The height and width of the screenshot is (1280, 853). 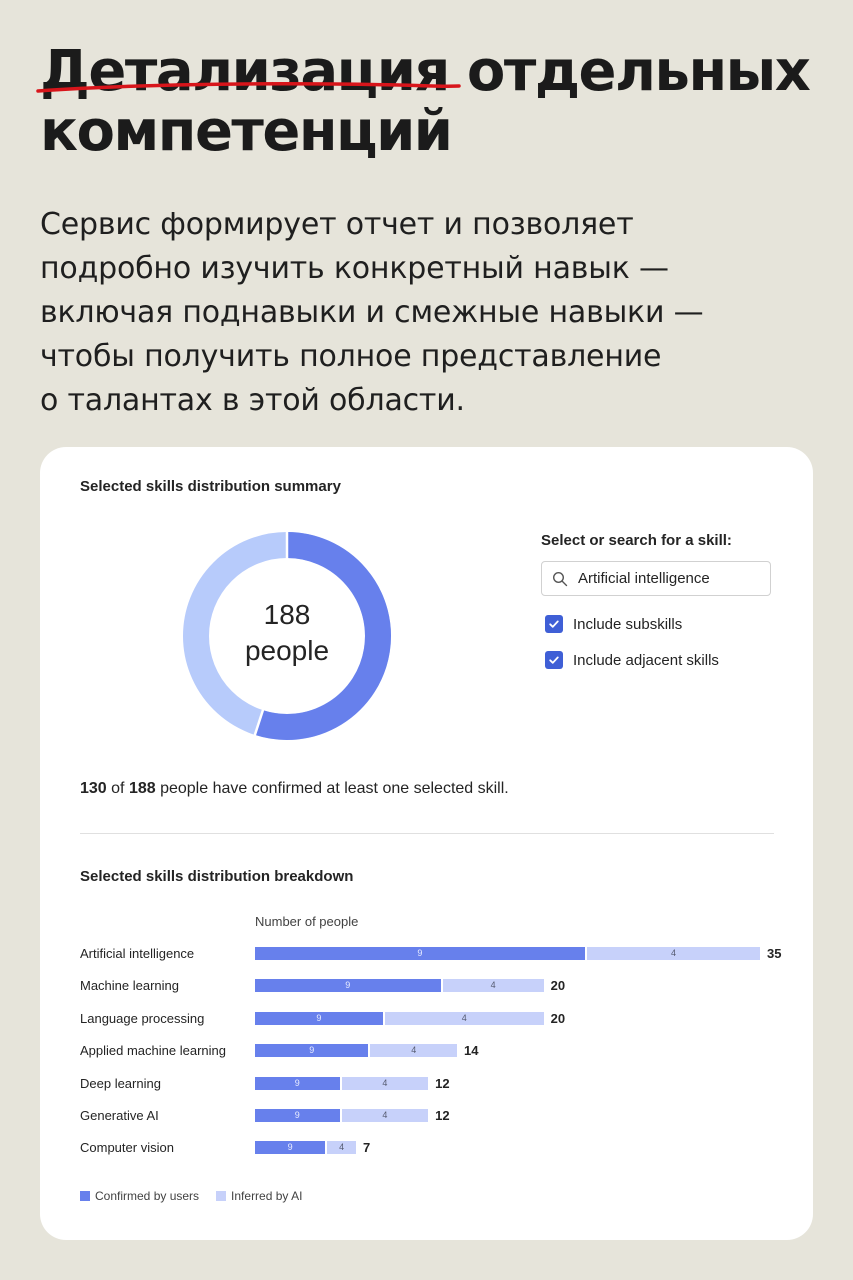 What do you see at coordinates (471, 1051) in the screenshot?
I see `bar-total-label: 14` at bounding box center [471, 1051].